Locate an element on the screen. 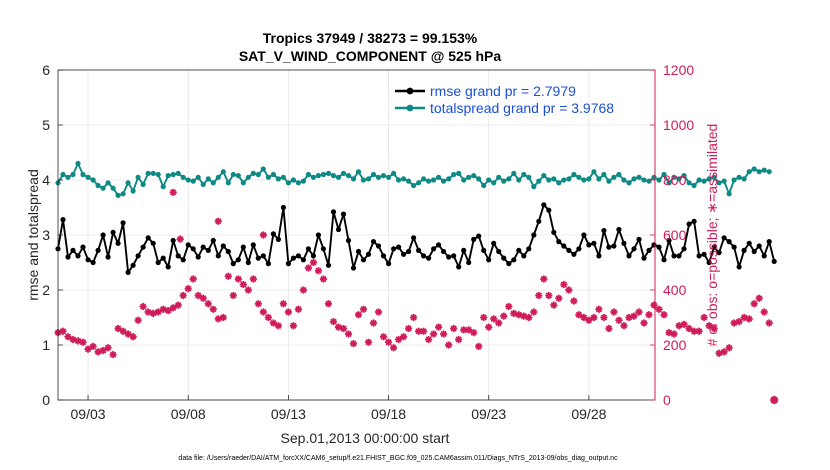 This screenshot has height=470, width=830. y-right-tick-label: 1200 is located at coordinates (678, 70).